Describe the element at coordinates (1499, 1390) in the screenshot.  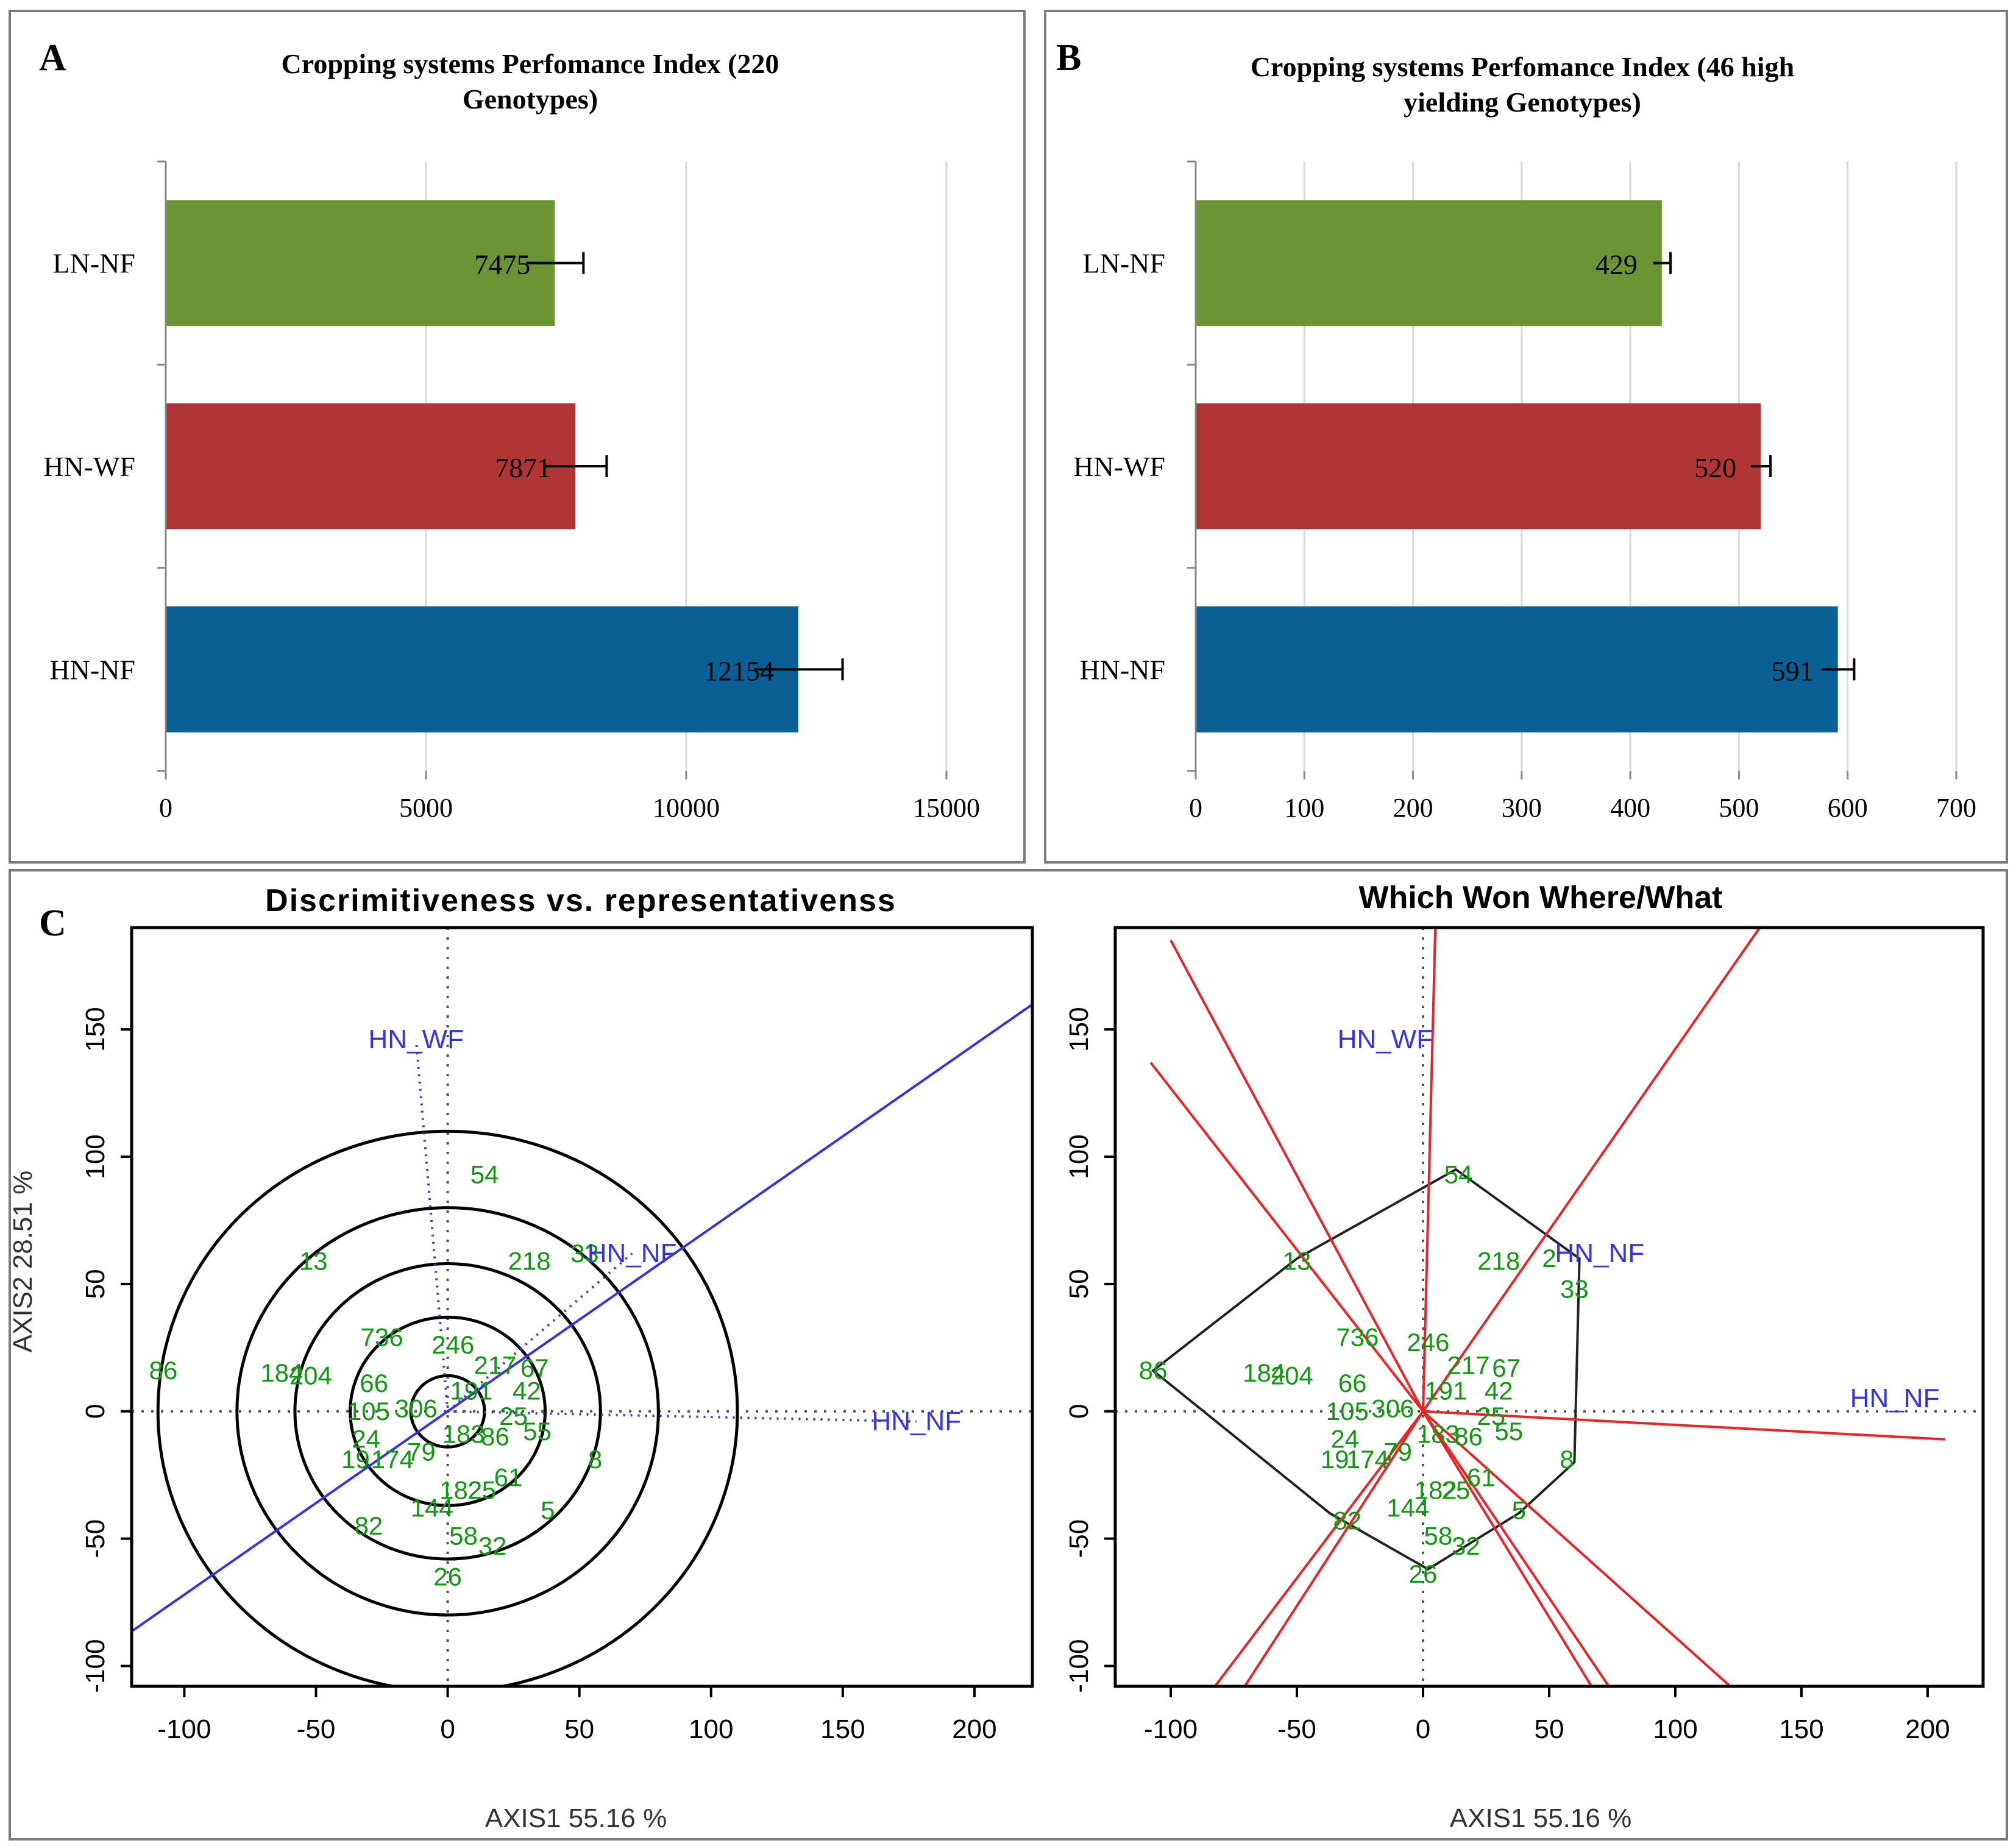
I see `chartC2-genotype-label-14: 42` at that location.